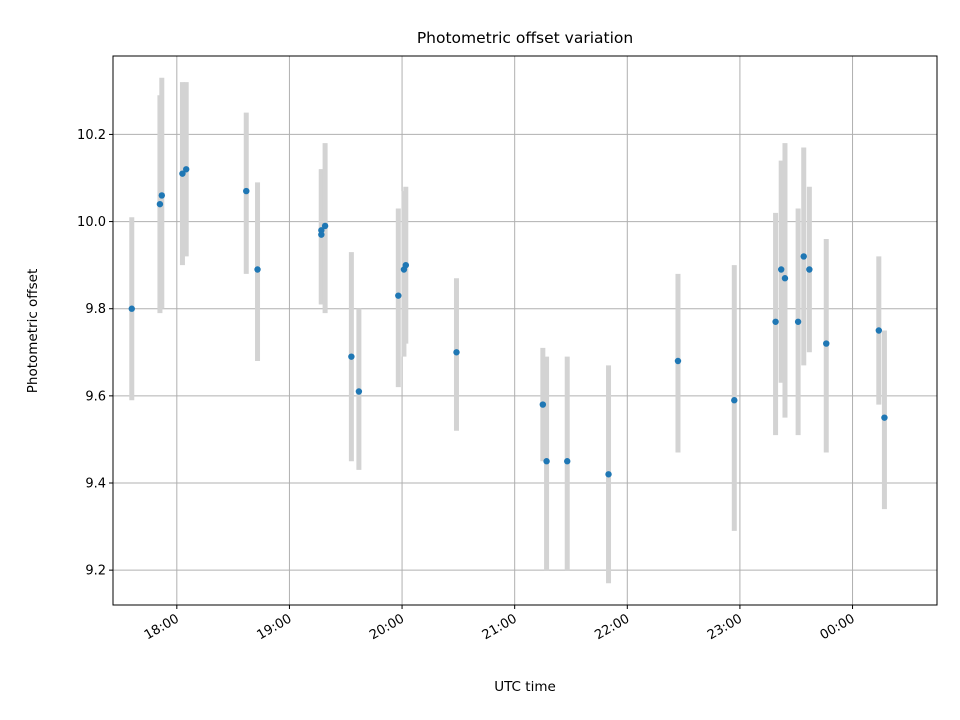 This screenshot has width=960, height=720. What do you see at coordinates (95, 571) in the screenshot?
I see `y-tick-label: 9.2` at bounding box center [95, 571].